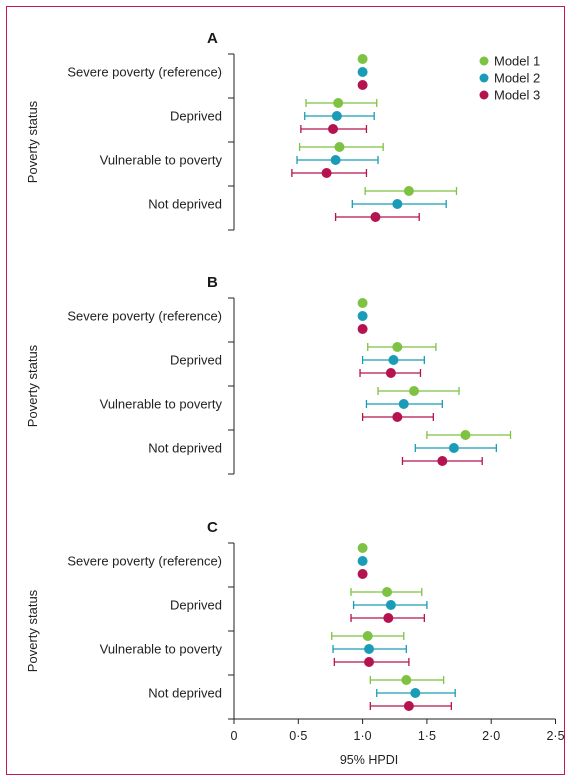  I want to click on x-tick-label: 1·0, so click(363, 736).